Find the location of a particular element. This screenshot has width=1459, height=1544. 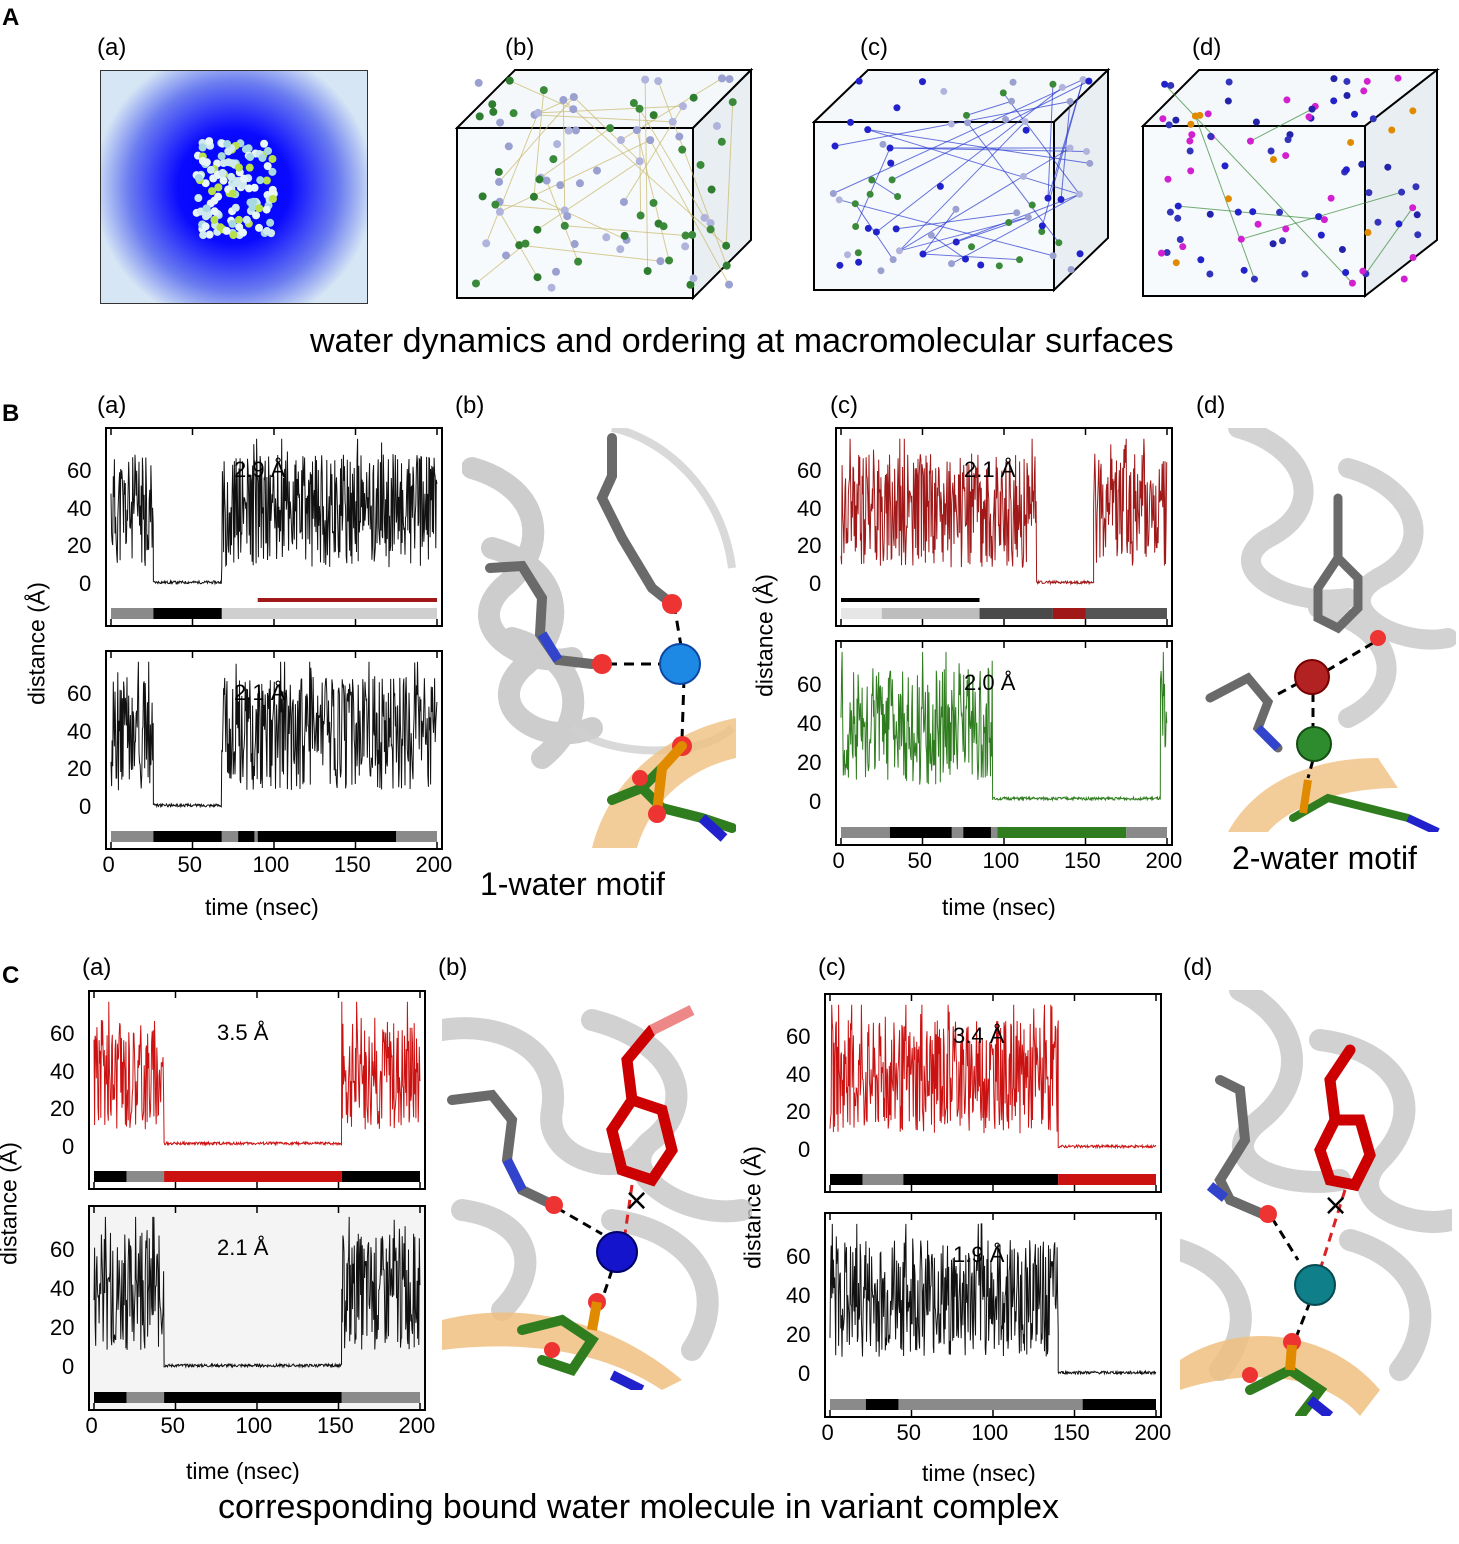

x-tick-label: 200 is located at coordinates (417, 1425).